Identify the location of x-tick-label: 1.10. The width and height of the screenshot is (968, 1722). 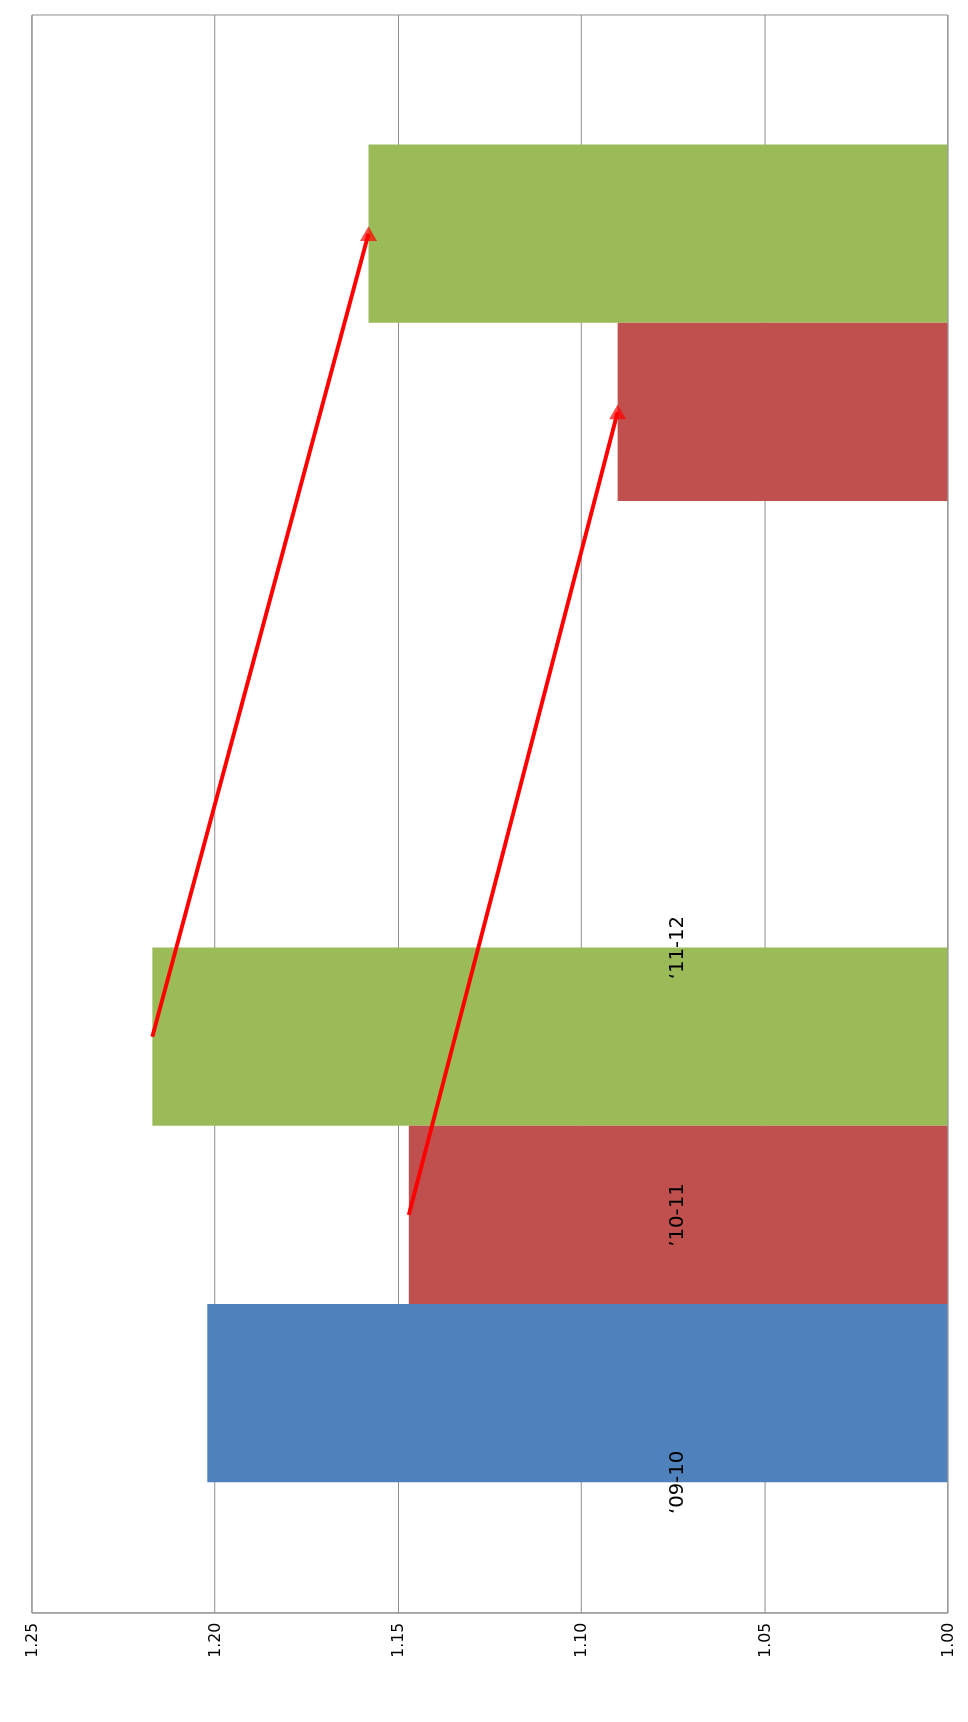
(581, 1640).